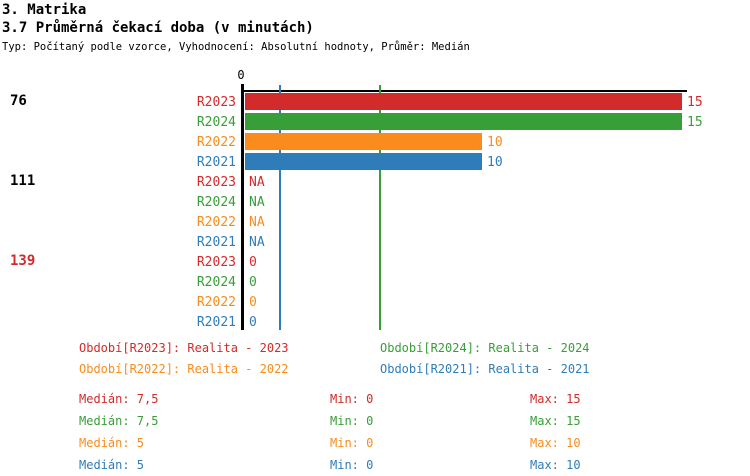 The image size is (750, 476). I want to click on legend-item-r2021: Období[R2021]: Realita - 2021, so click(485, 369).